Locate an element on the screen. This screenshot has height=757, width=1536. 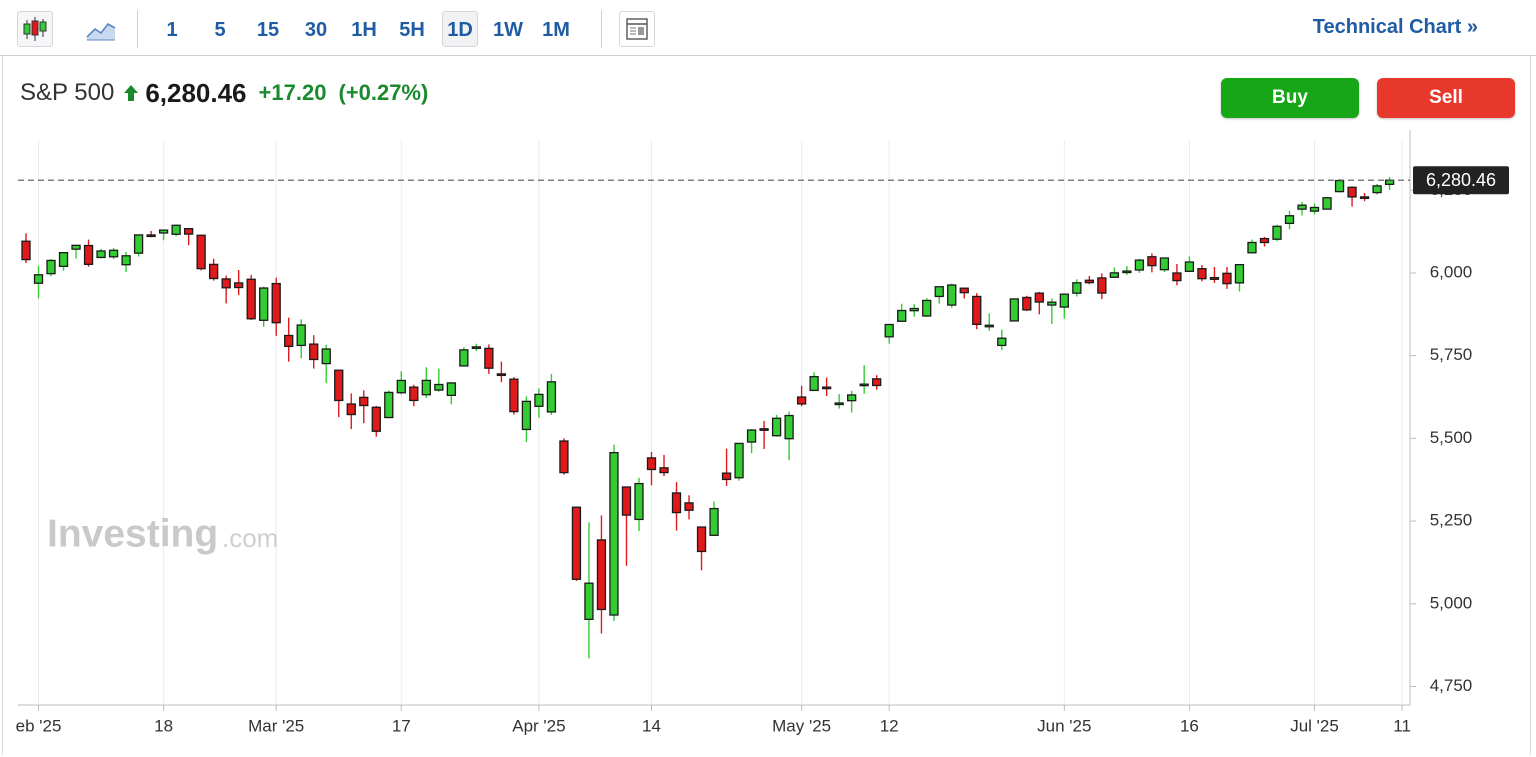
layout-icon is located at coordinates (637, 29).